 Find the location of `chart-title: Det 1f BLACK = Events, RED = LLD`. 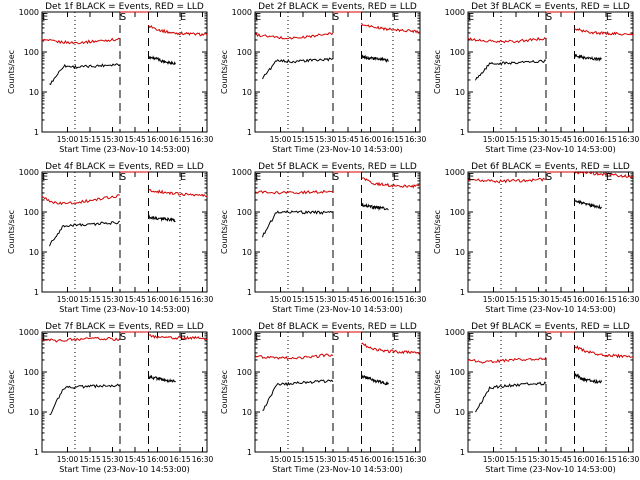

chart-title: Det 1f BLACK = Events, RED = LLD is located at coordinates (124, 7).